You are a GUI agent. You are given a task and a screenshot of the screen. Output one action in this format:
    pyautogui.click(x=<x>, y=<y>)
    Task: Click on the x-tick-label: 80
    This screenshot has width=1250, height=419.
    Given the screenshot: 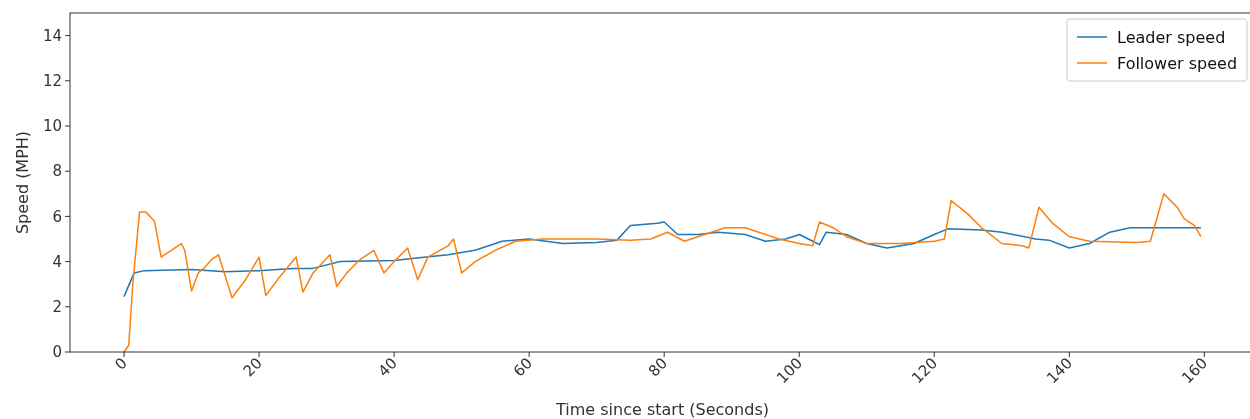 What is the action you would take?
    pyautogui.click(x=658, y=367)
    